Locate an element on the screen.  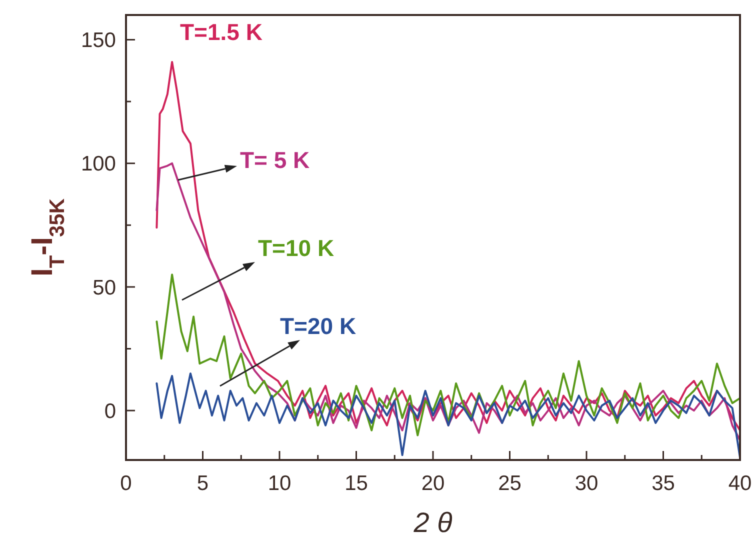
x-axis-title: 2 θ is located at coordinates (432, 522).